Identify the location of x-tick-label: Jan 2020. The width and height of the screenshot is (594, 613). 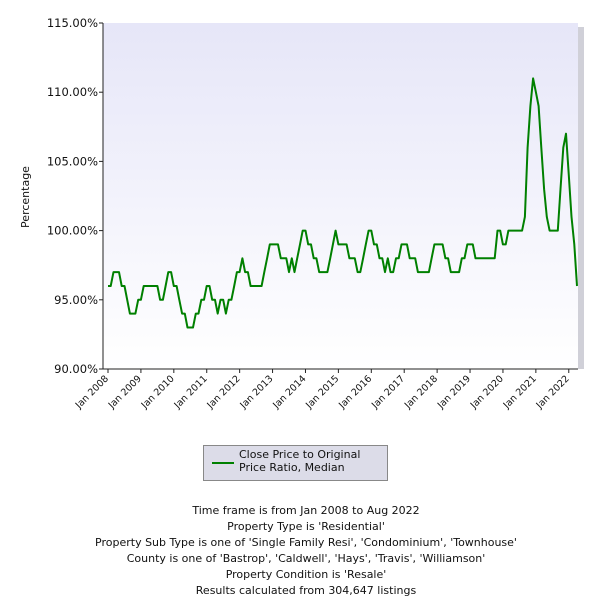
(487, 392).